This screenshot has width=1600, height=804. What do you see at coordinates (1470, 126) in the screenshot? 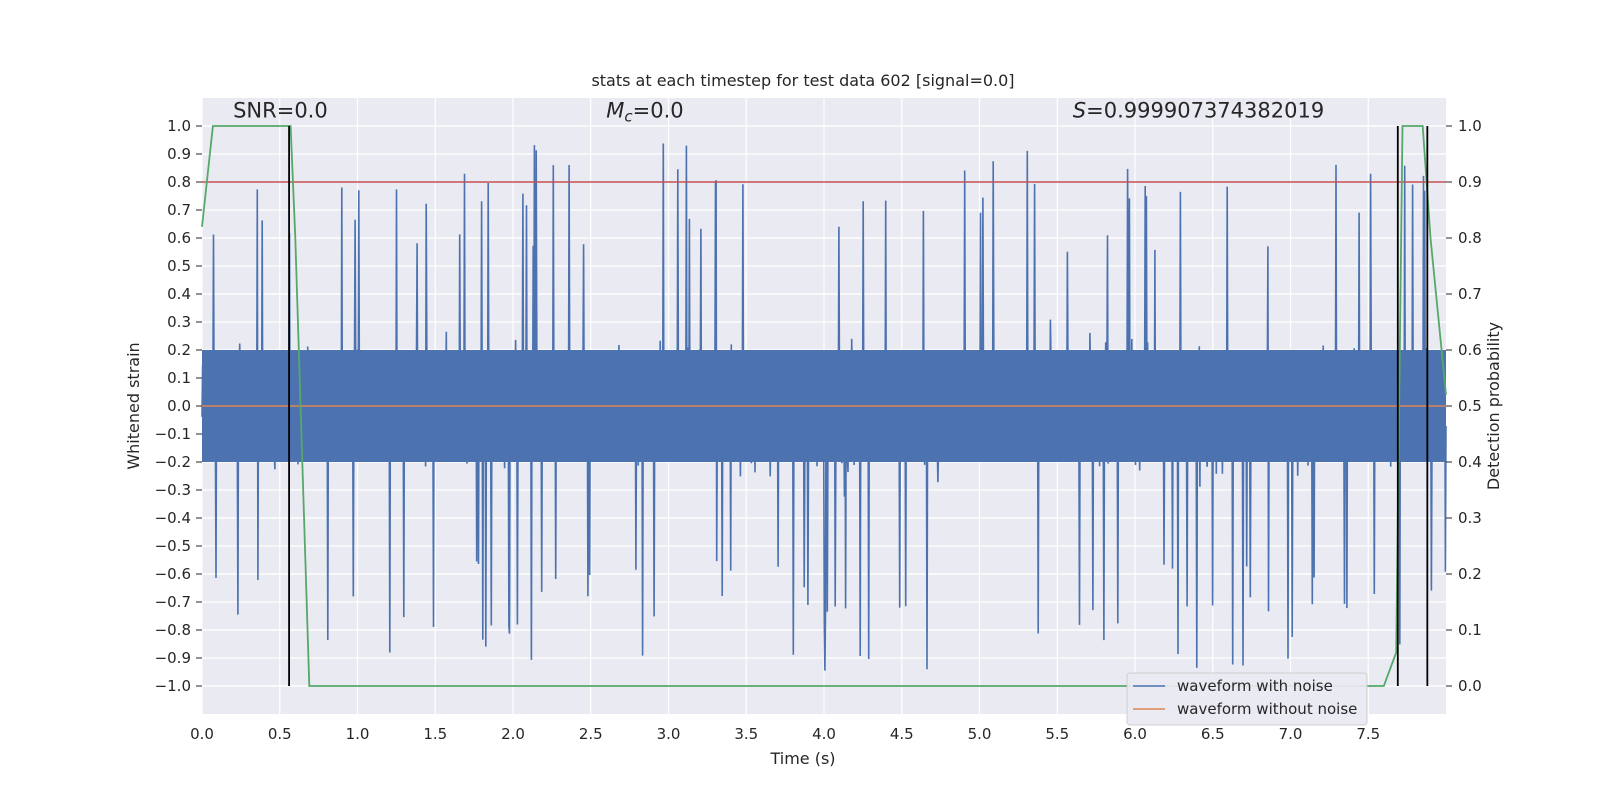
I see `y2-tick-label-0: 1.0` at bounding box center [1470, 126].